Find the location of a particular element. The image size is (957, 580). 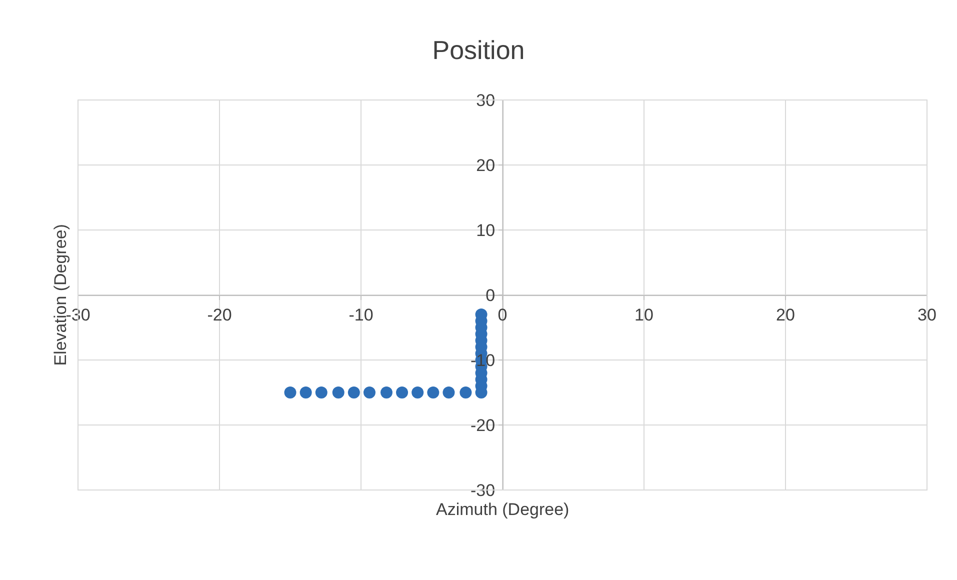

x-tick-label: 20 is located at coordinates (785, 314).